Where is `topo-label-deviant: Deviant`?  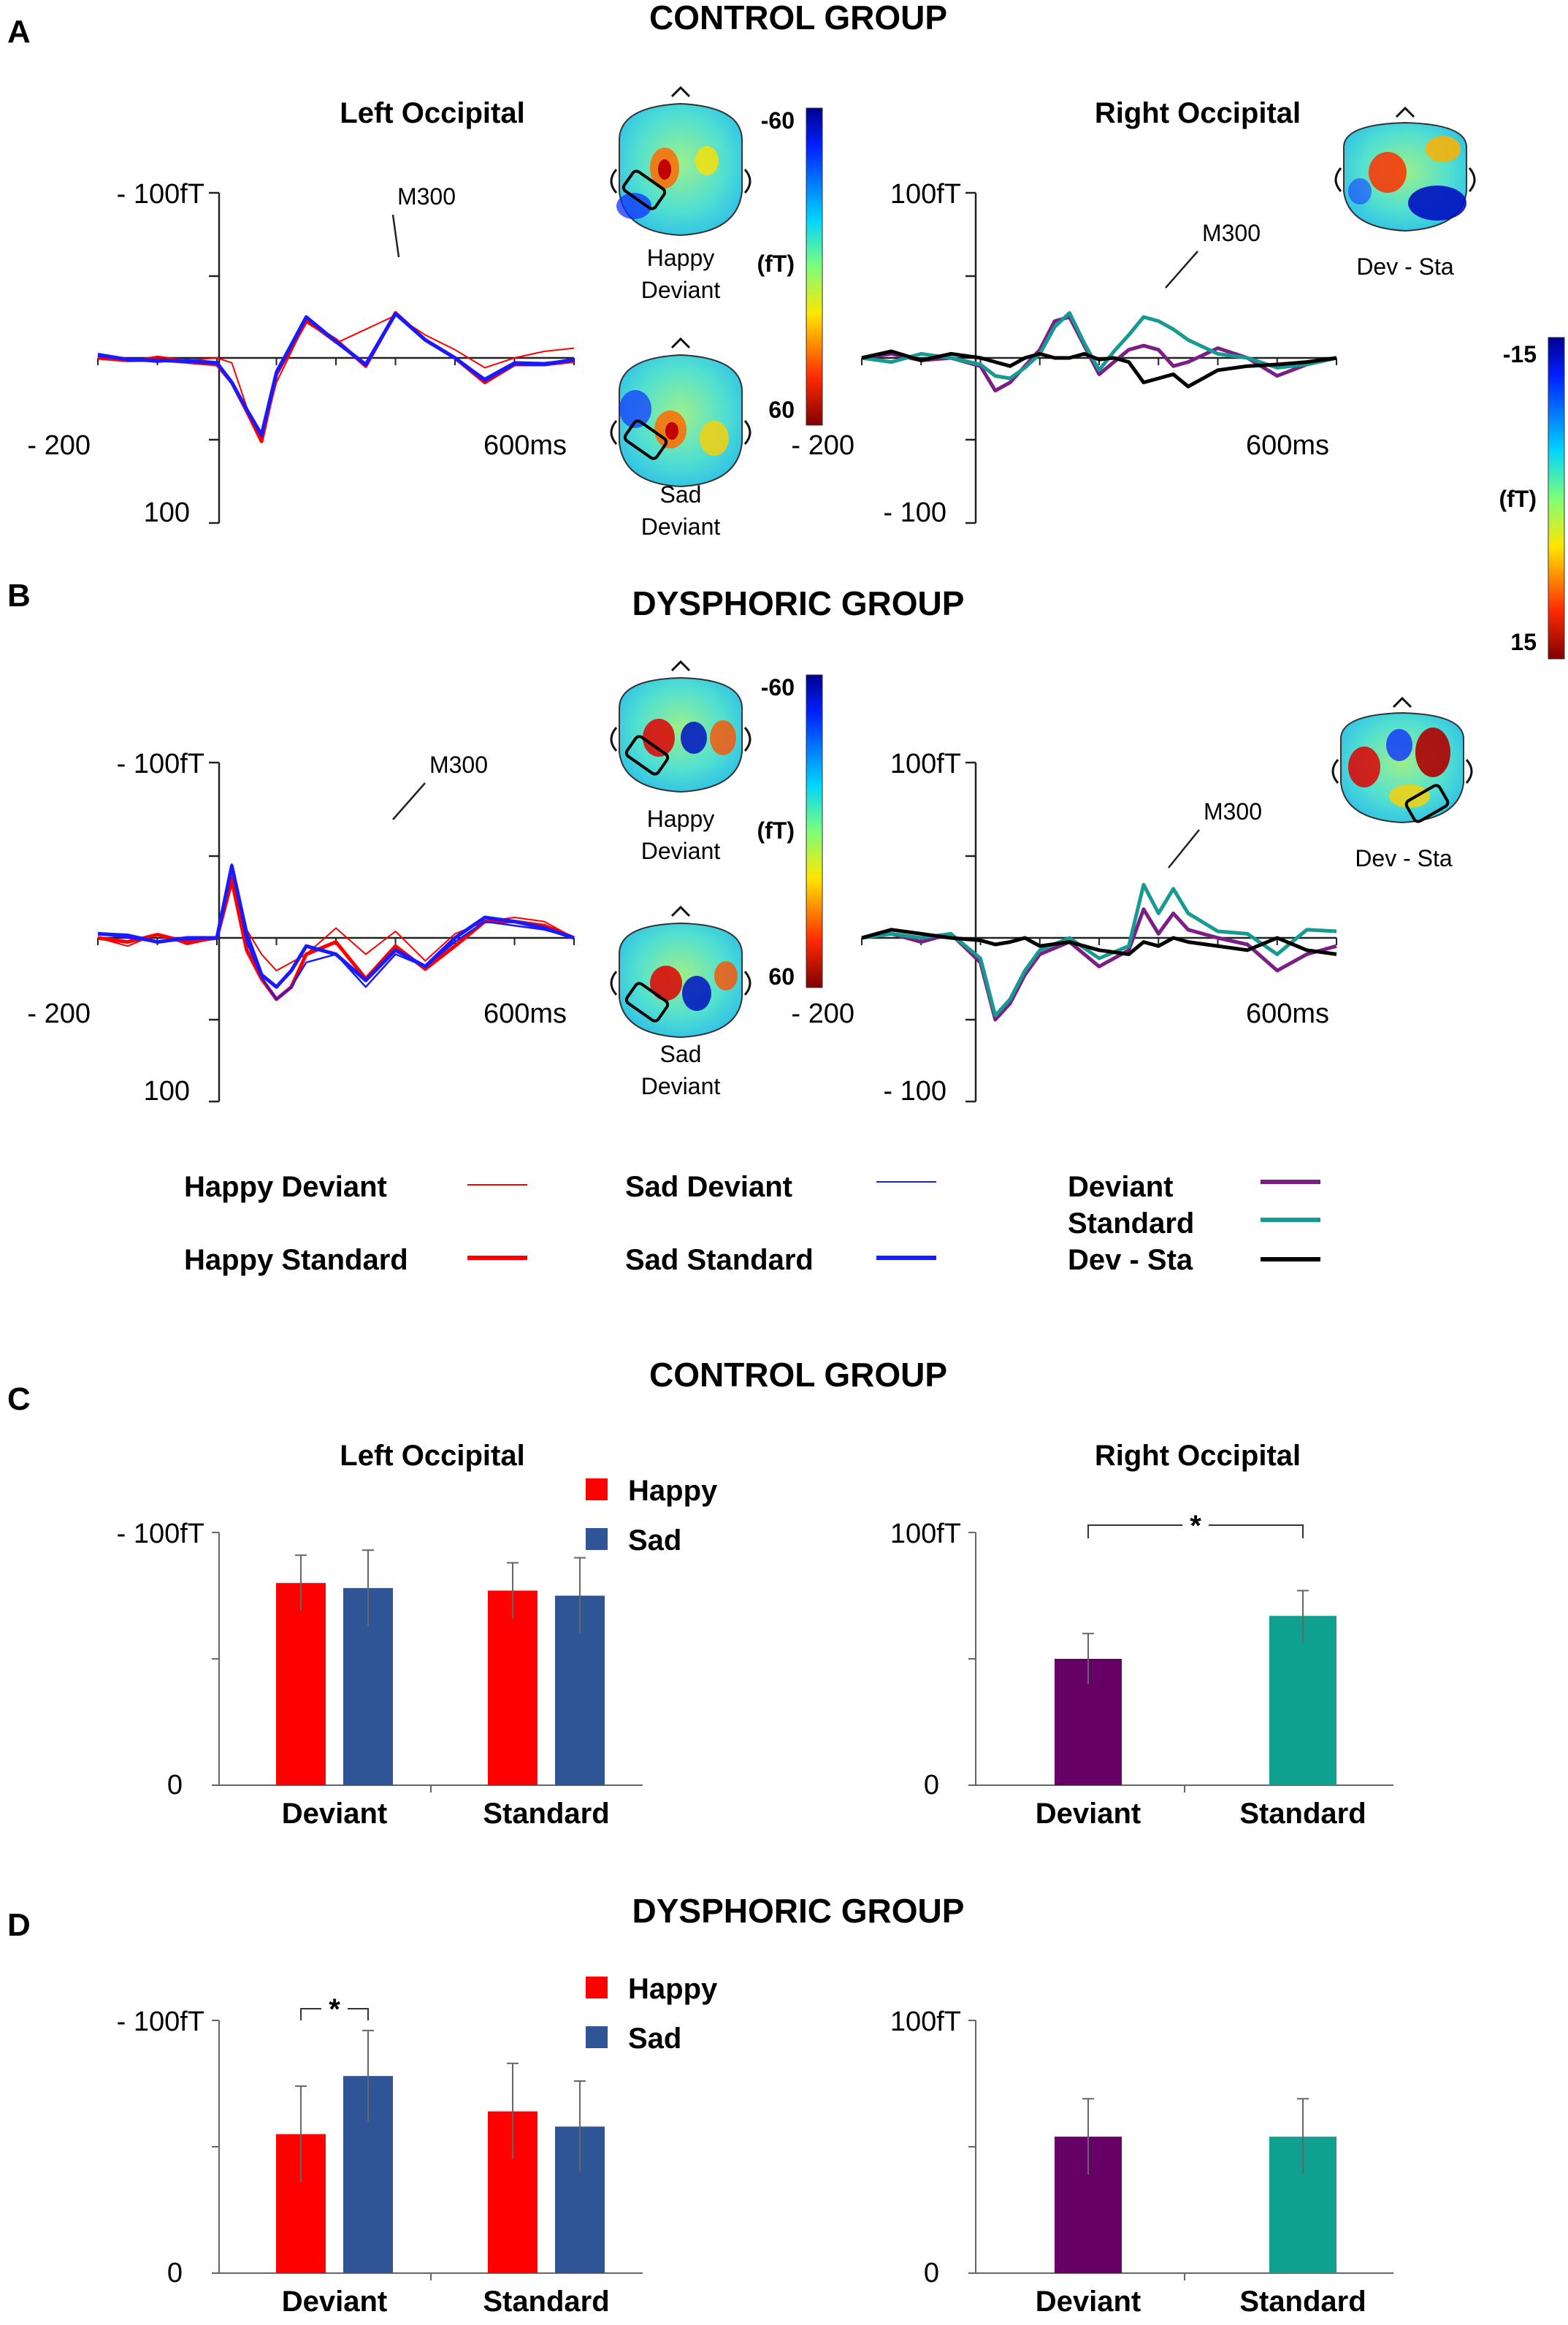 topo-label-deviant: Deviant is located at coordinates (681, 527).